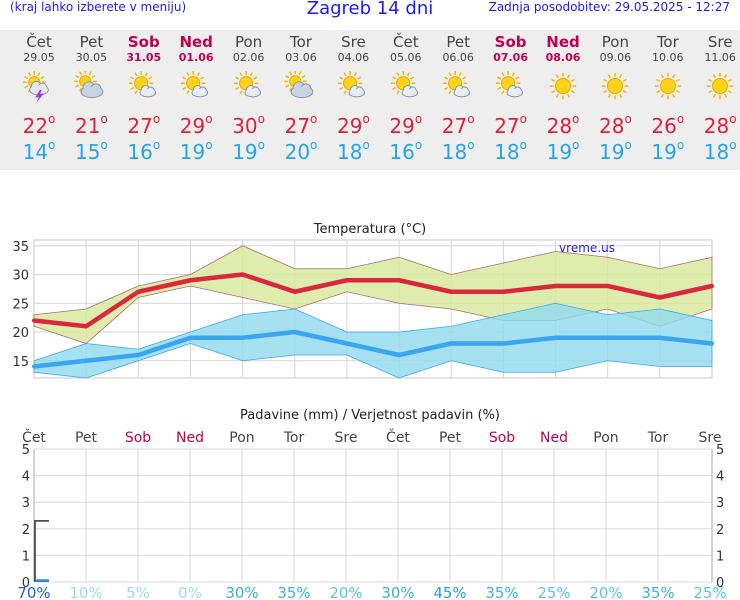 The width and height of the screenshot is (740, 600). Describe the element at coordinates (35, 126) in the screenshot. I see `max-temperature-value: 22` at that location.